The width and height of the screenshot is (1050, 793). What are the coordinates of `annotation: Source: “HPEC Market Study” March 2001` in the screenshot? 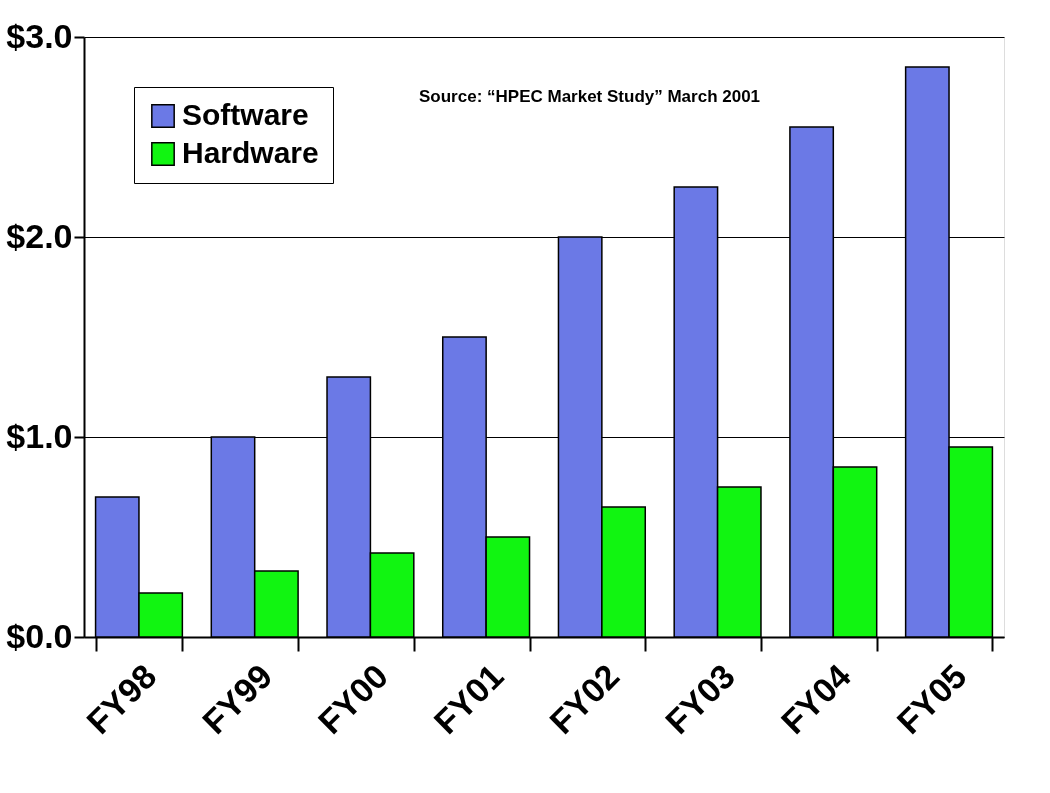 It's located at (590, 96).